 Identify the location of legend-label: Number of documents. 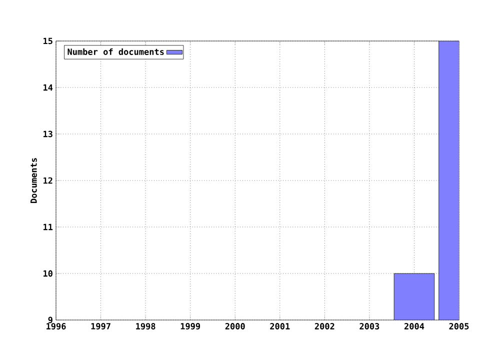
(116, 51).